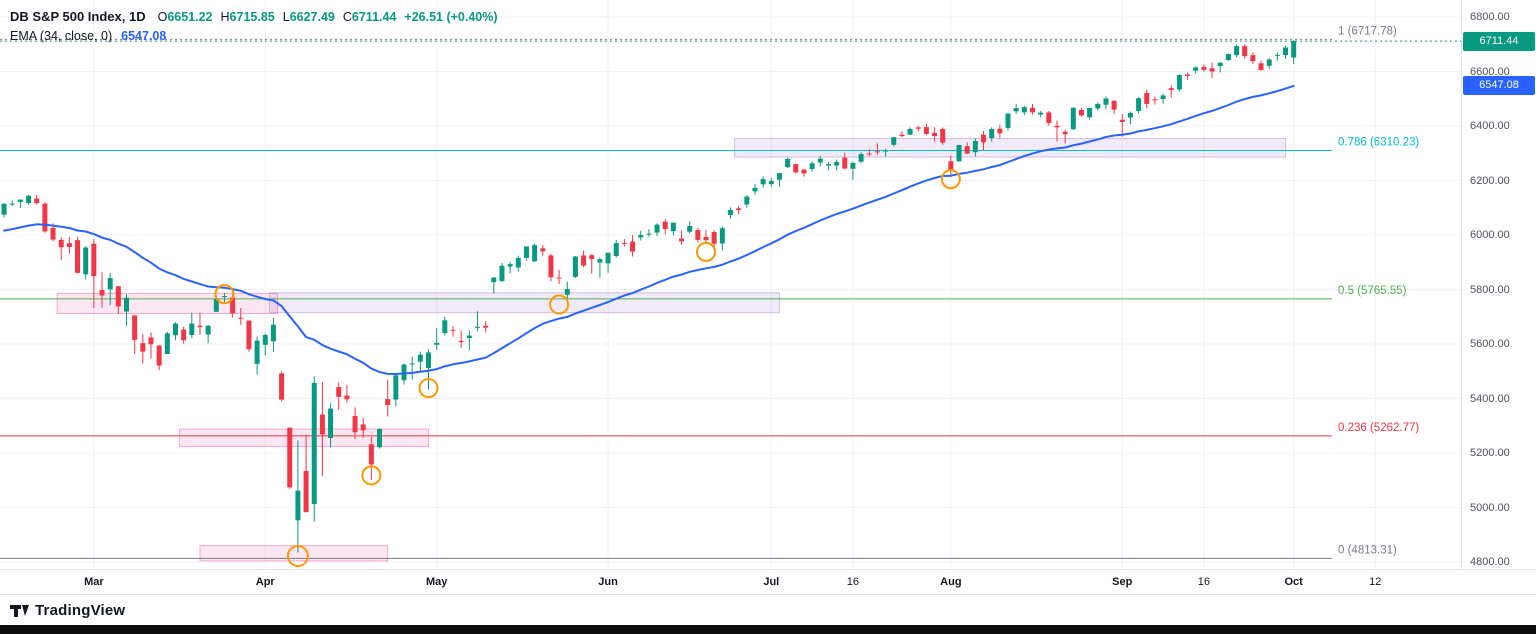  Describe the element at coordinates (1378, 428) in the screenshot. I see `fib-level-label: 0.236 (5262.77)` at that location.